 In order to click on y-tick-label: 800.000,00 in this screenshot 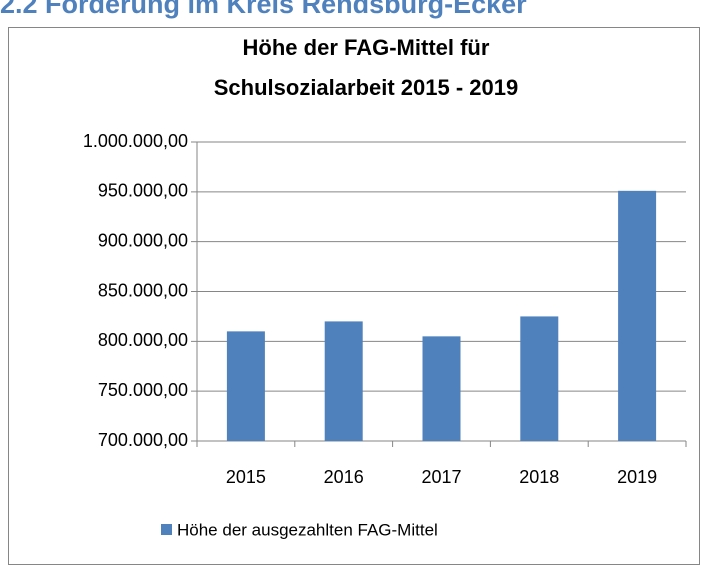, I will do `click(143, 340)`.